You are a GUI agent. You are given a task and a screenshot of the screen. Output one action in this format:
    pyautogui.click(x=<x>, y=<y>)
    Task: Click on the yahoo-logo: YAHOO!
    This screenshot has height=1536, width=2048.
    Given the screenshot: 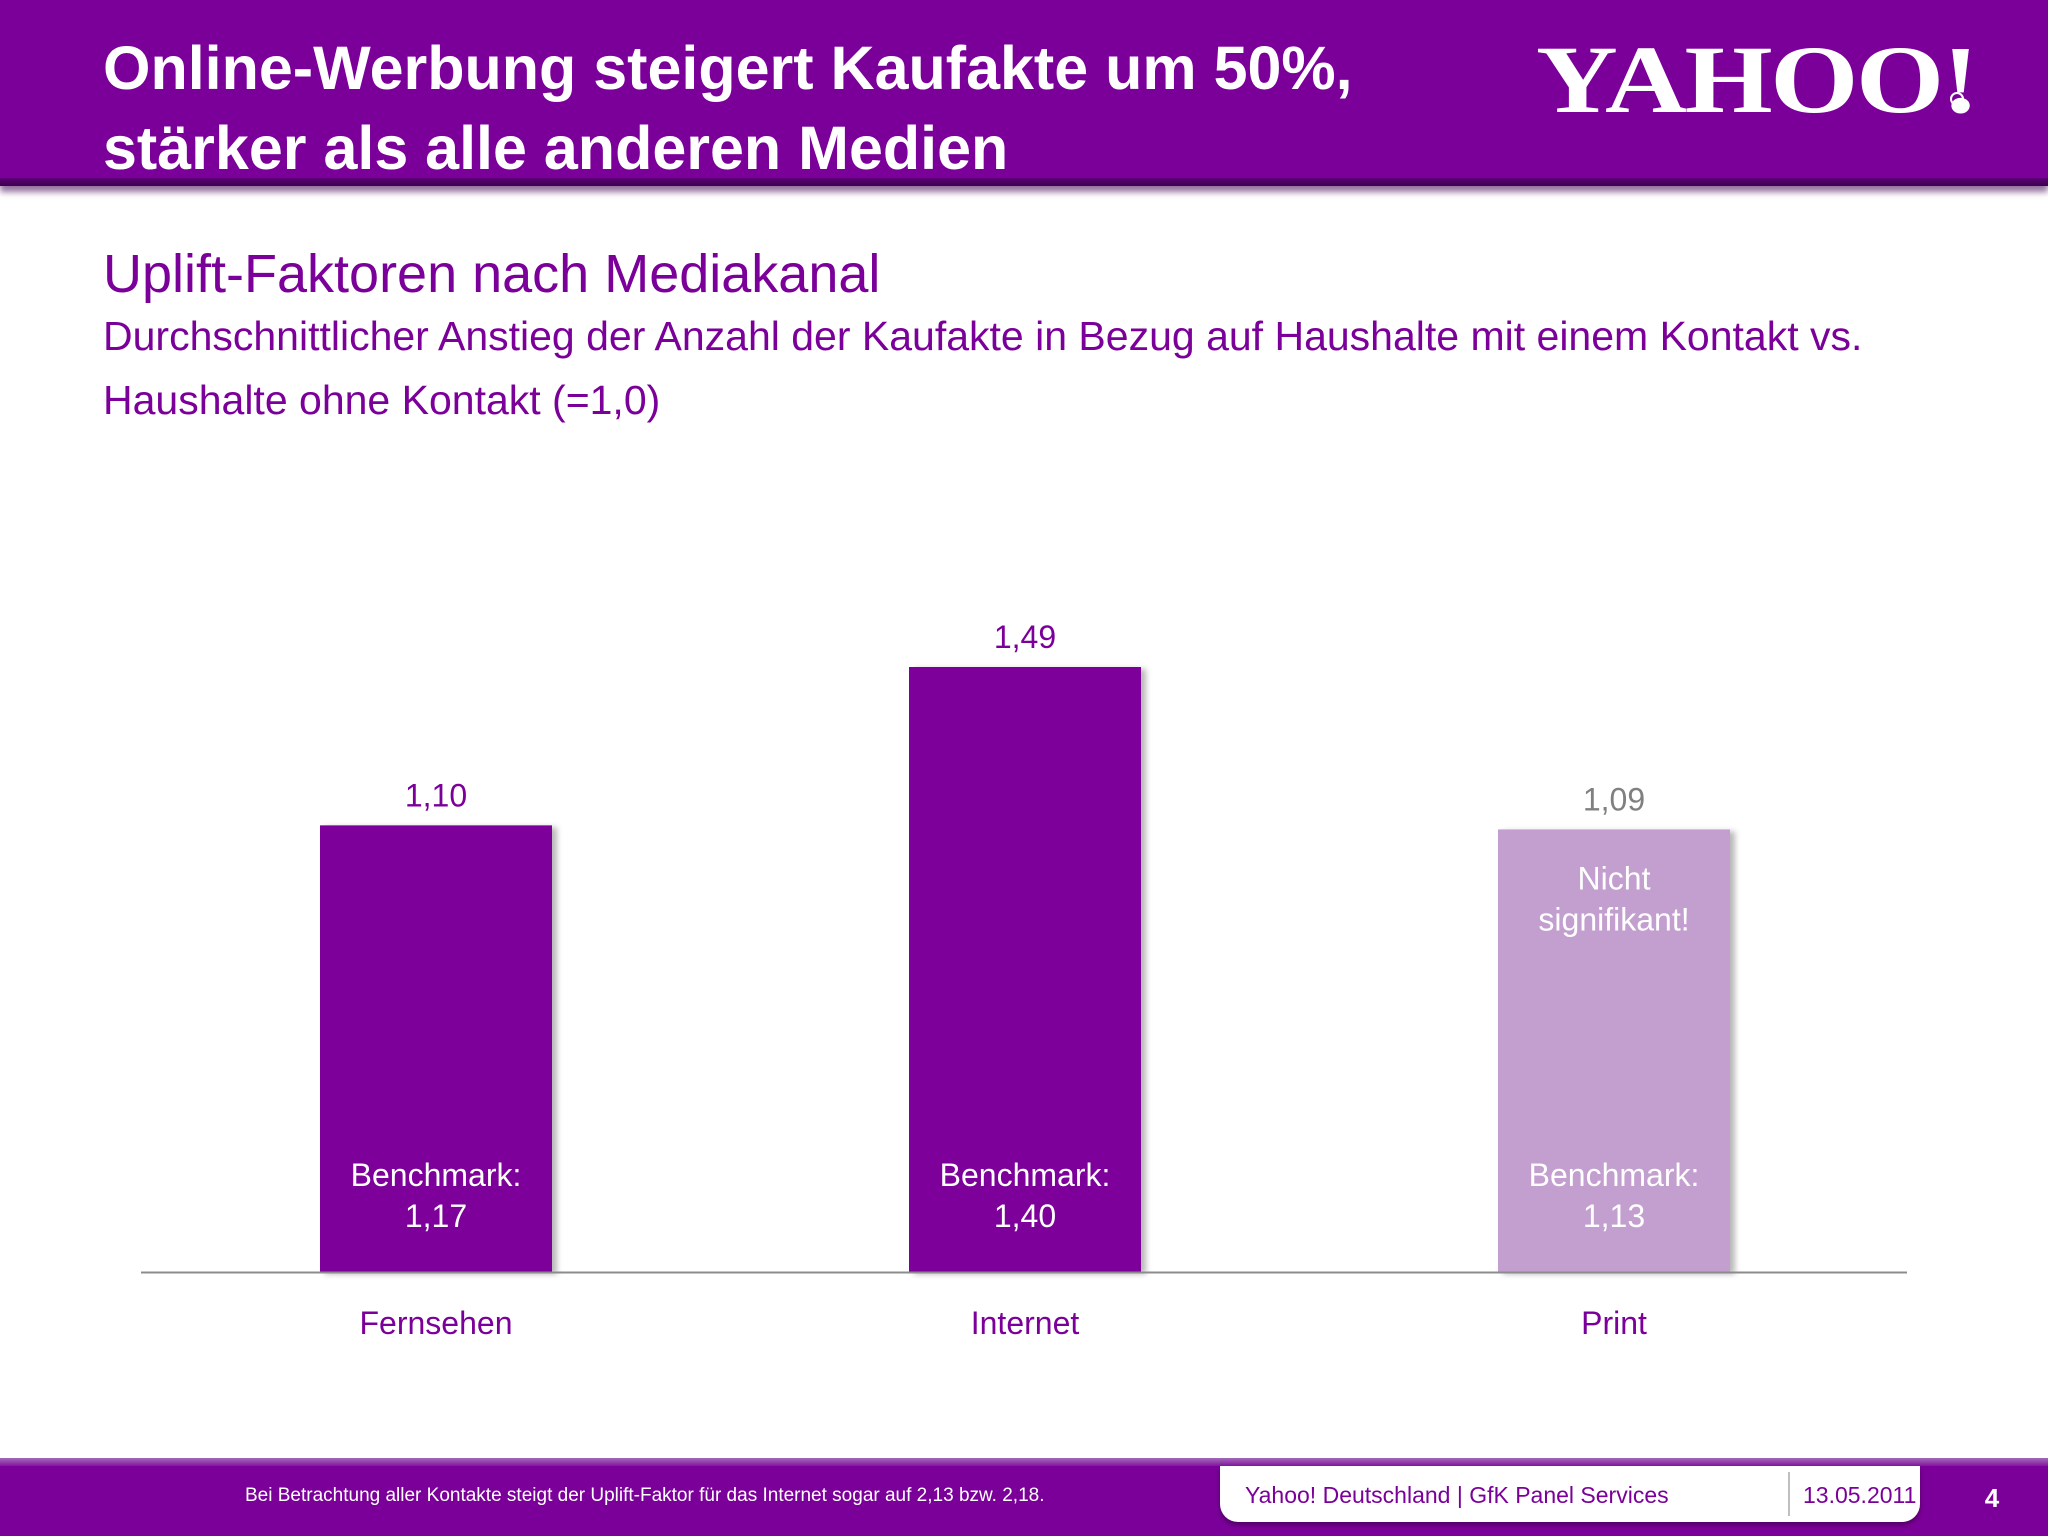 What is the action you would take?
    pyautogui.click(x=1757, y=79)
    